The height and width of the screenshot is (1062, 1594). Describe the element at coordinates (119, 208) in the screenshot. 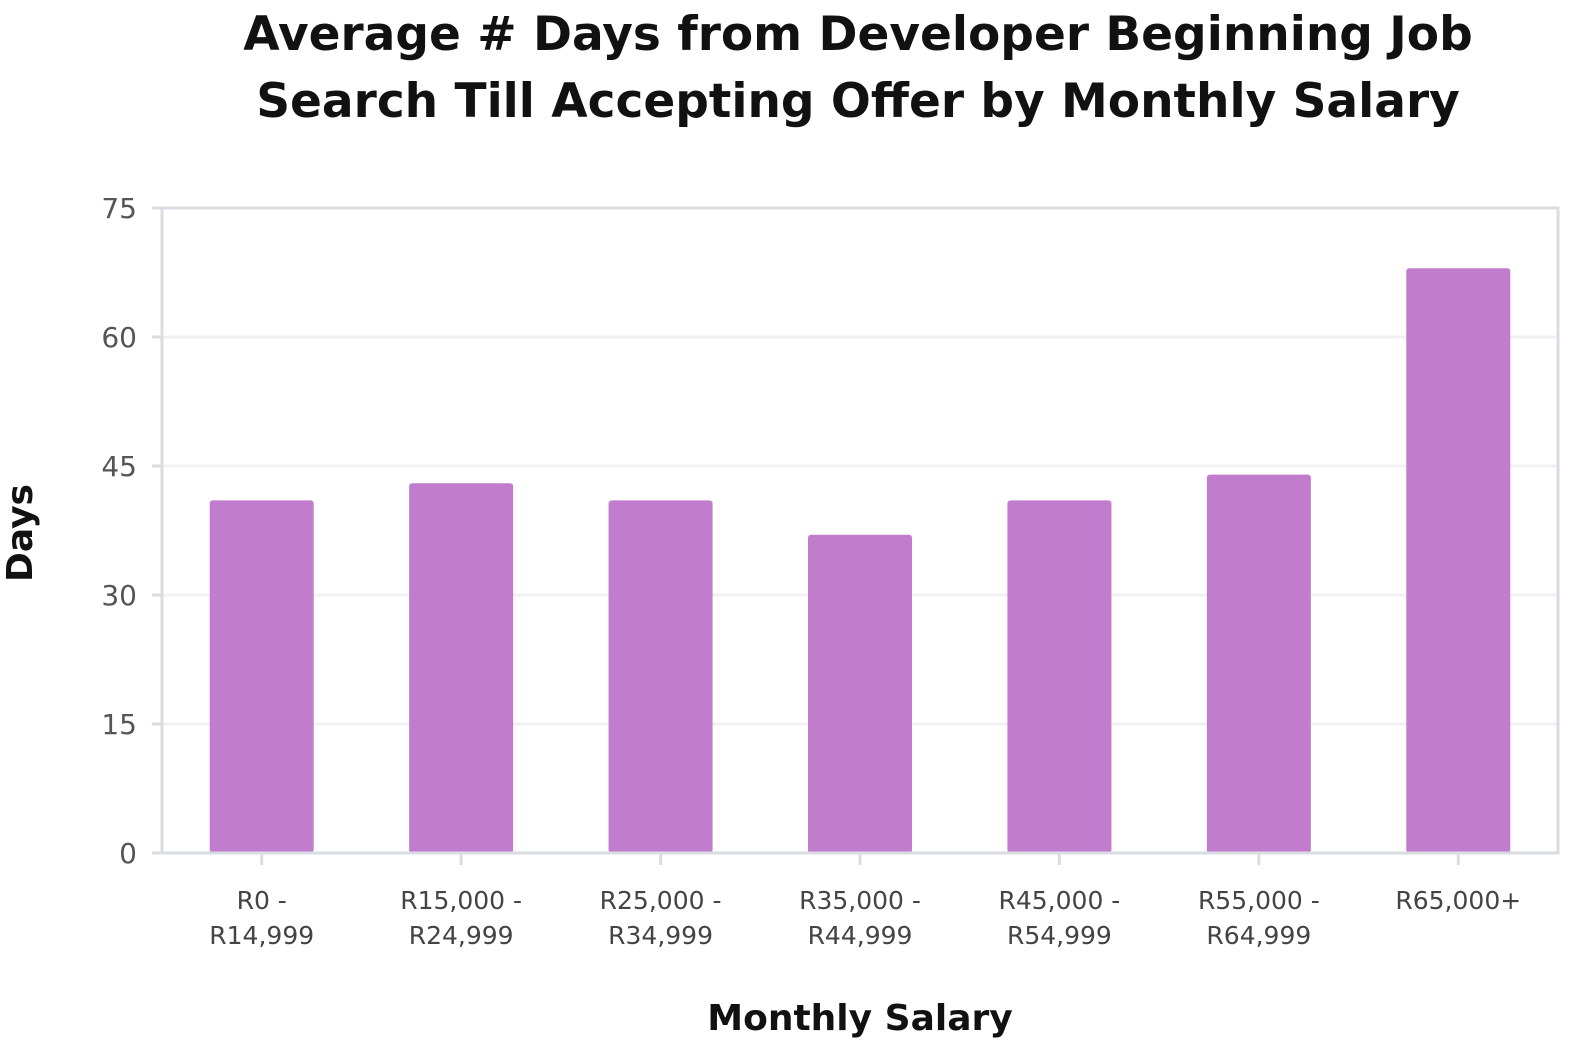

I see `y-tick-label: 75` at that location.